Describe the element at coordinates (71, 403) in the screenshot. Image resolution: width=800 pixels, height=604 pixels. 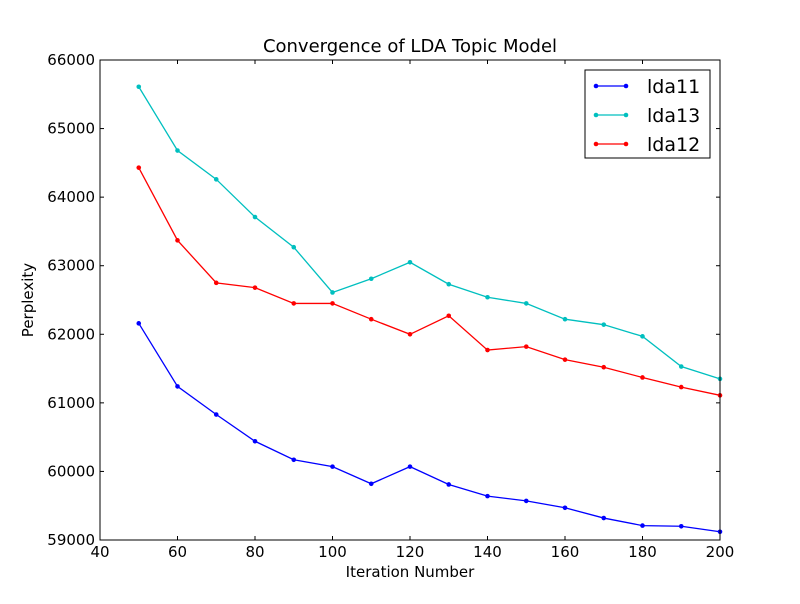
I see `y-tick-label: 61000` at that location.